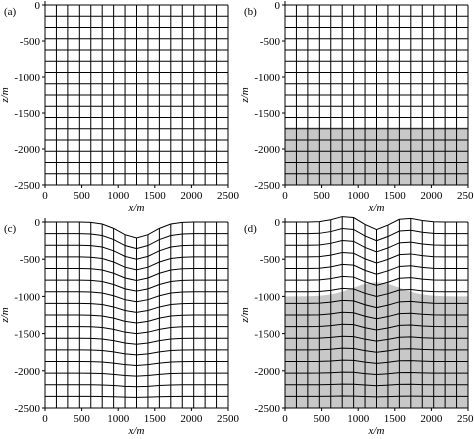 The height and width of the screenshot is (439, 474). Describe the element at coordinates (250, 229) in the screenshot. I see `panel-label: (d)` at that location.